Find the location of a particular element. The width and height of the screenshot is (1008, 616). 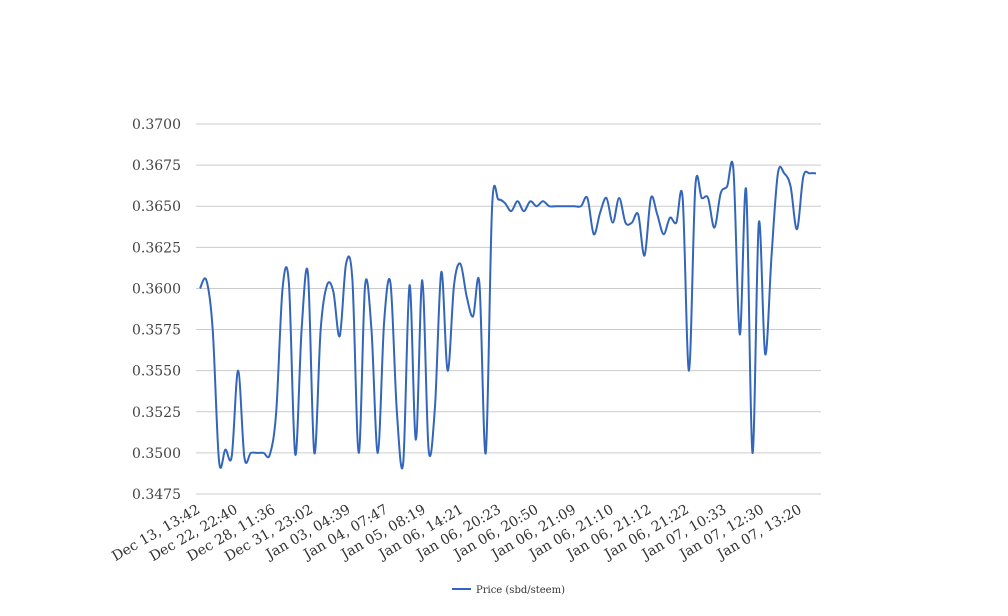

y-tick-label: 0.3625 is located at coordinates (156, 248).